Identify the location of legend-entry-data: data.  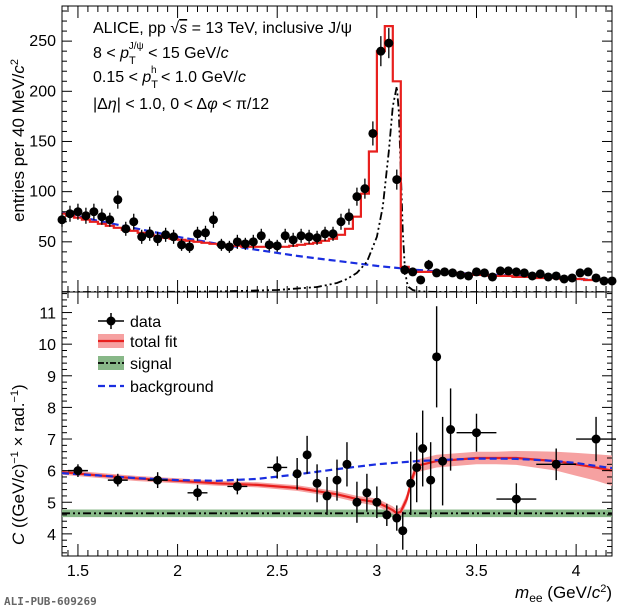
(129, 322).